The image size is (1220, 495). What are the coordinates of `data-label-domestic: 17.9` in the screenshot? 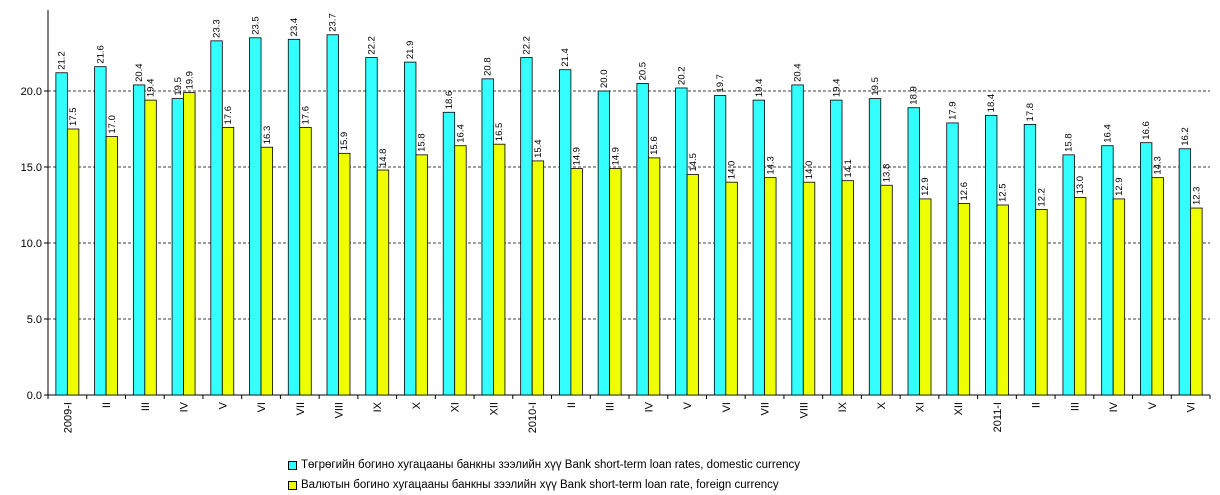 It's located at (952, 110).